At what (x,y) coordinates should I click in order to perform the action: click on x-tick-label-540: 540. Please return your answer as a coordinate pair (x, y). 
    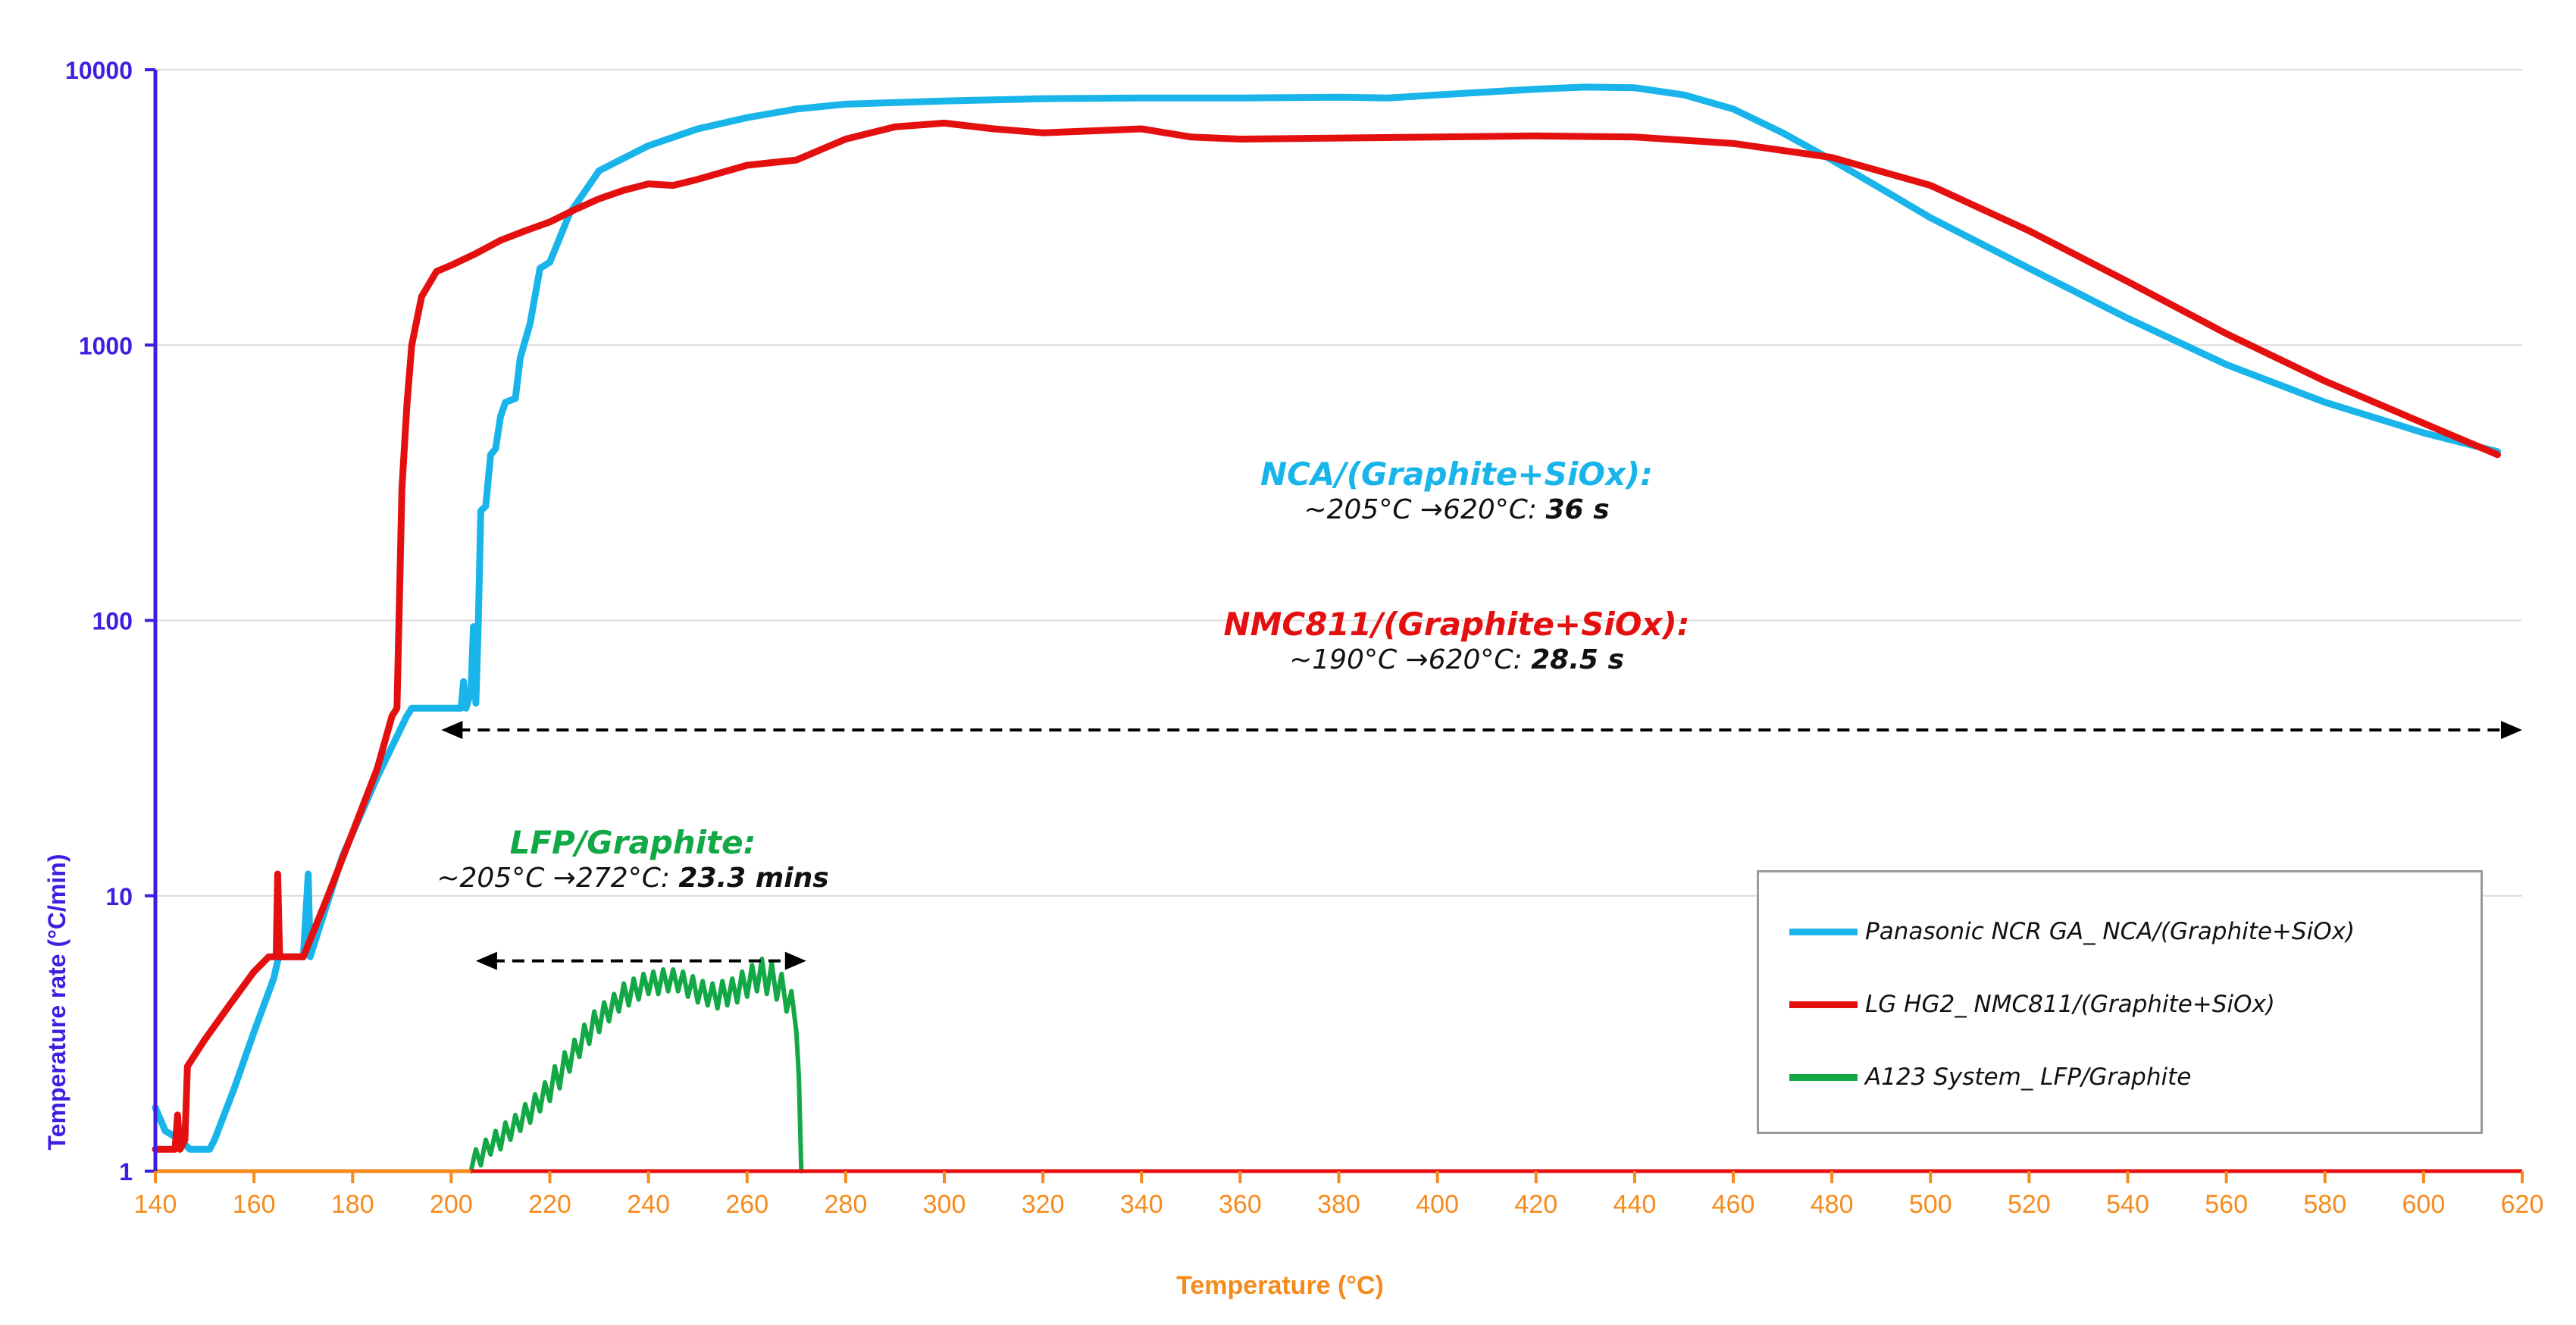
    Looking at the image, I should click on (2127, 1204).